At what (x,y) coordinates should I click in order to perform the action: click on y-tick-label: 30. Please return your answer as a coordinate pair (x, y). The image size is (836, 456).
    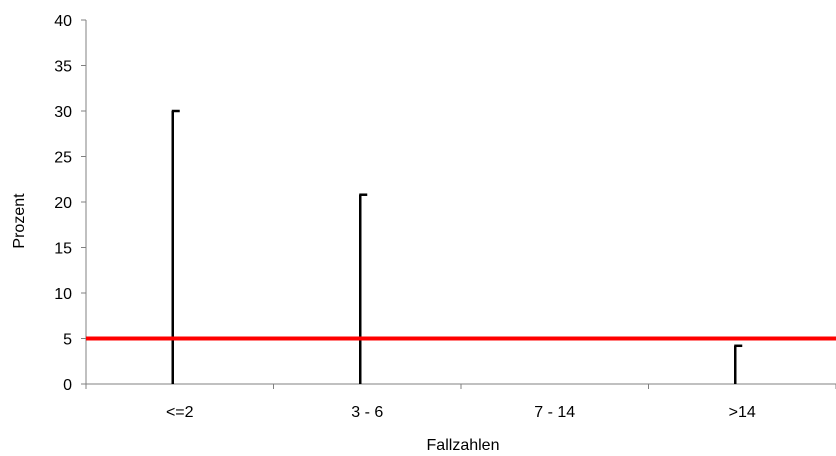
    Looking at the image, I should click on (63, 112).